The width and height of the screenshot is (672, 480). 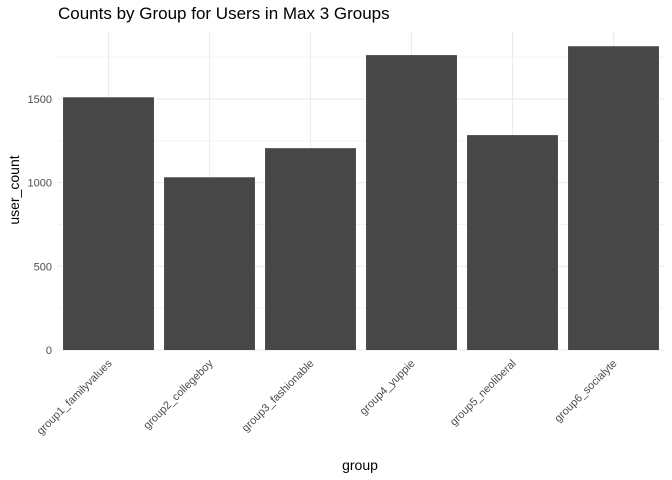 I want to click on x-tick-label: group3_fashionable, so click(x=278, y=396).